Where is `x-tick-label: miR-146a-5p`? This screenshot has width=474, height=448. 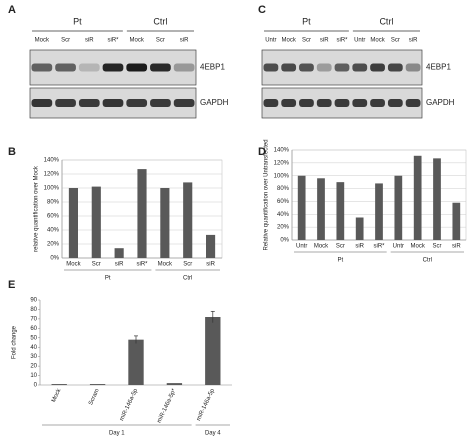 x-tick-label: miR-146a-5p is located at coordinates (206, 404).